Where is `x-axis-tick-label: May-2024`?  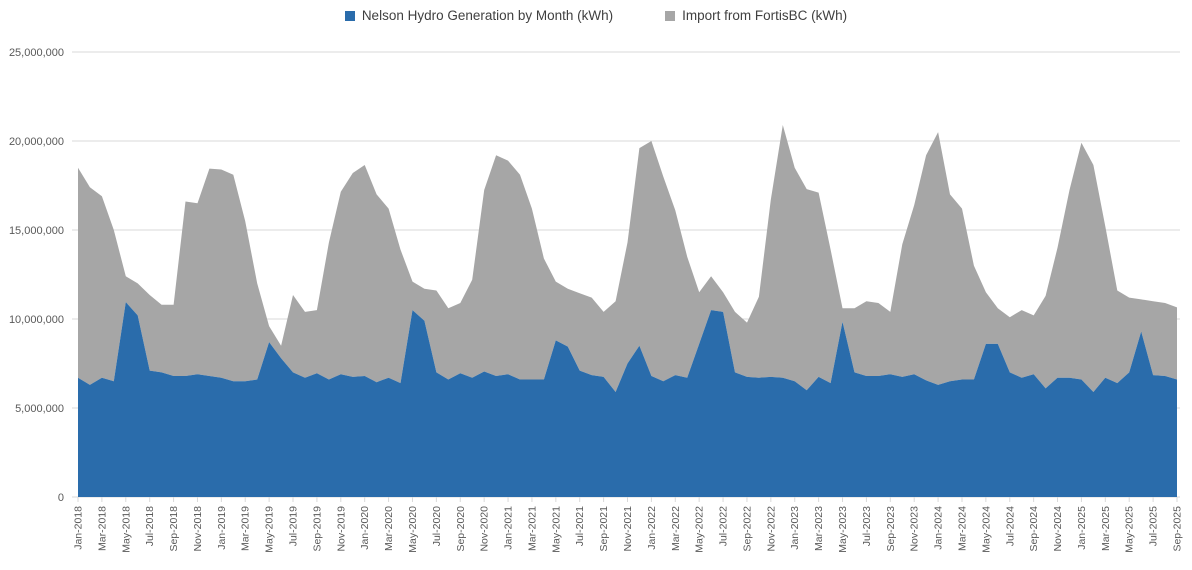 x-axis-tick-label: May-2024 is located at coordinates (986, 529).